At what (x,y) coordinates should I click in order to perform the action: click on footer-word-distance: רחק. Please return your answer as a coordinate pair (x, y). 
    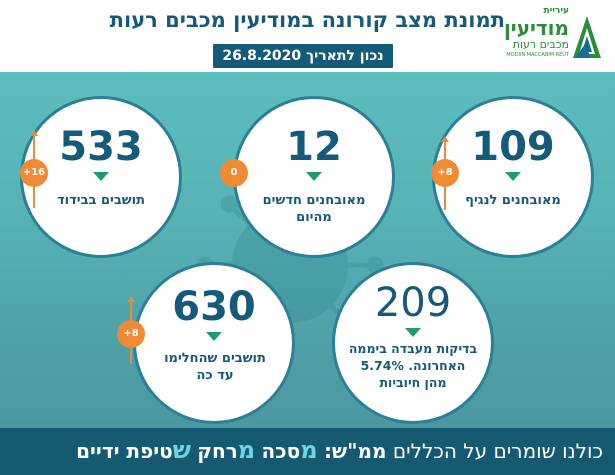
    Looking at the image, I should click on (217, 451).